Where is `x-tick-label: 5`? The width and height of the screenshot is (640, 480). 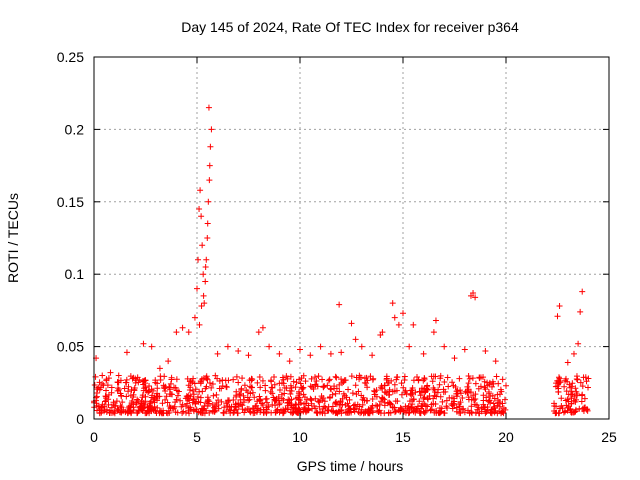
x-tick-label: 5 is located at coordinates (197, 437).